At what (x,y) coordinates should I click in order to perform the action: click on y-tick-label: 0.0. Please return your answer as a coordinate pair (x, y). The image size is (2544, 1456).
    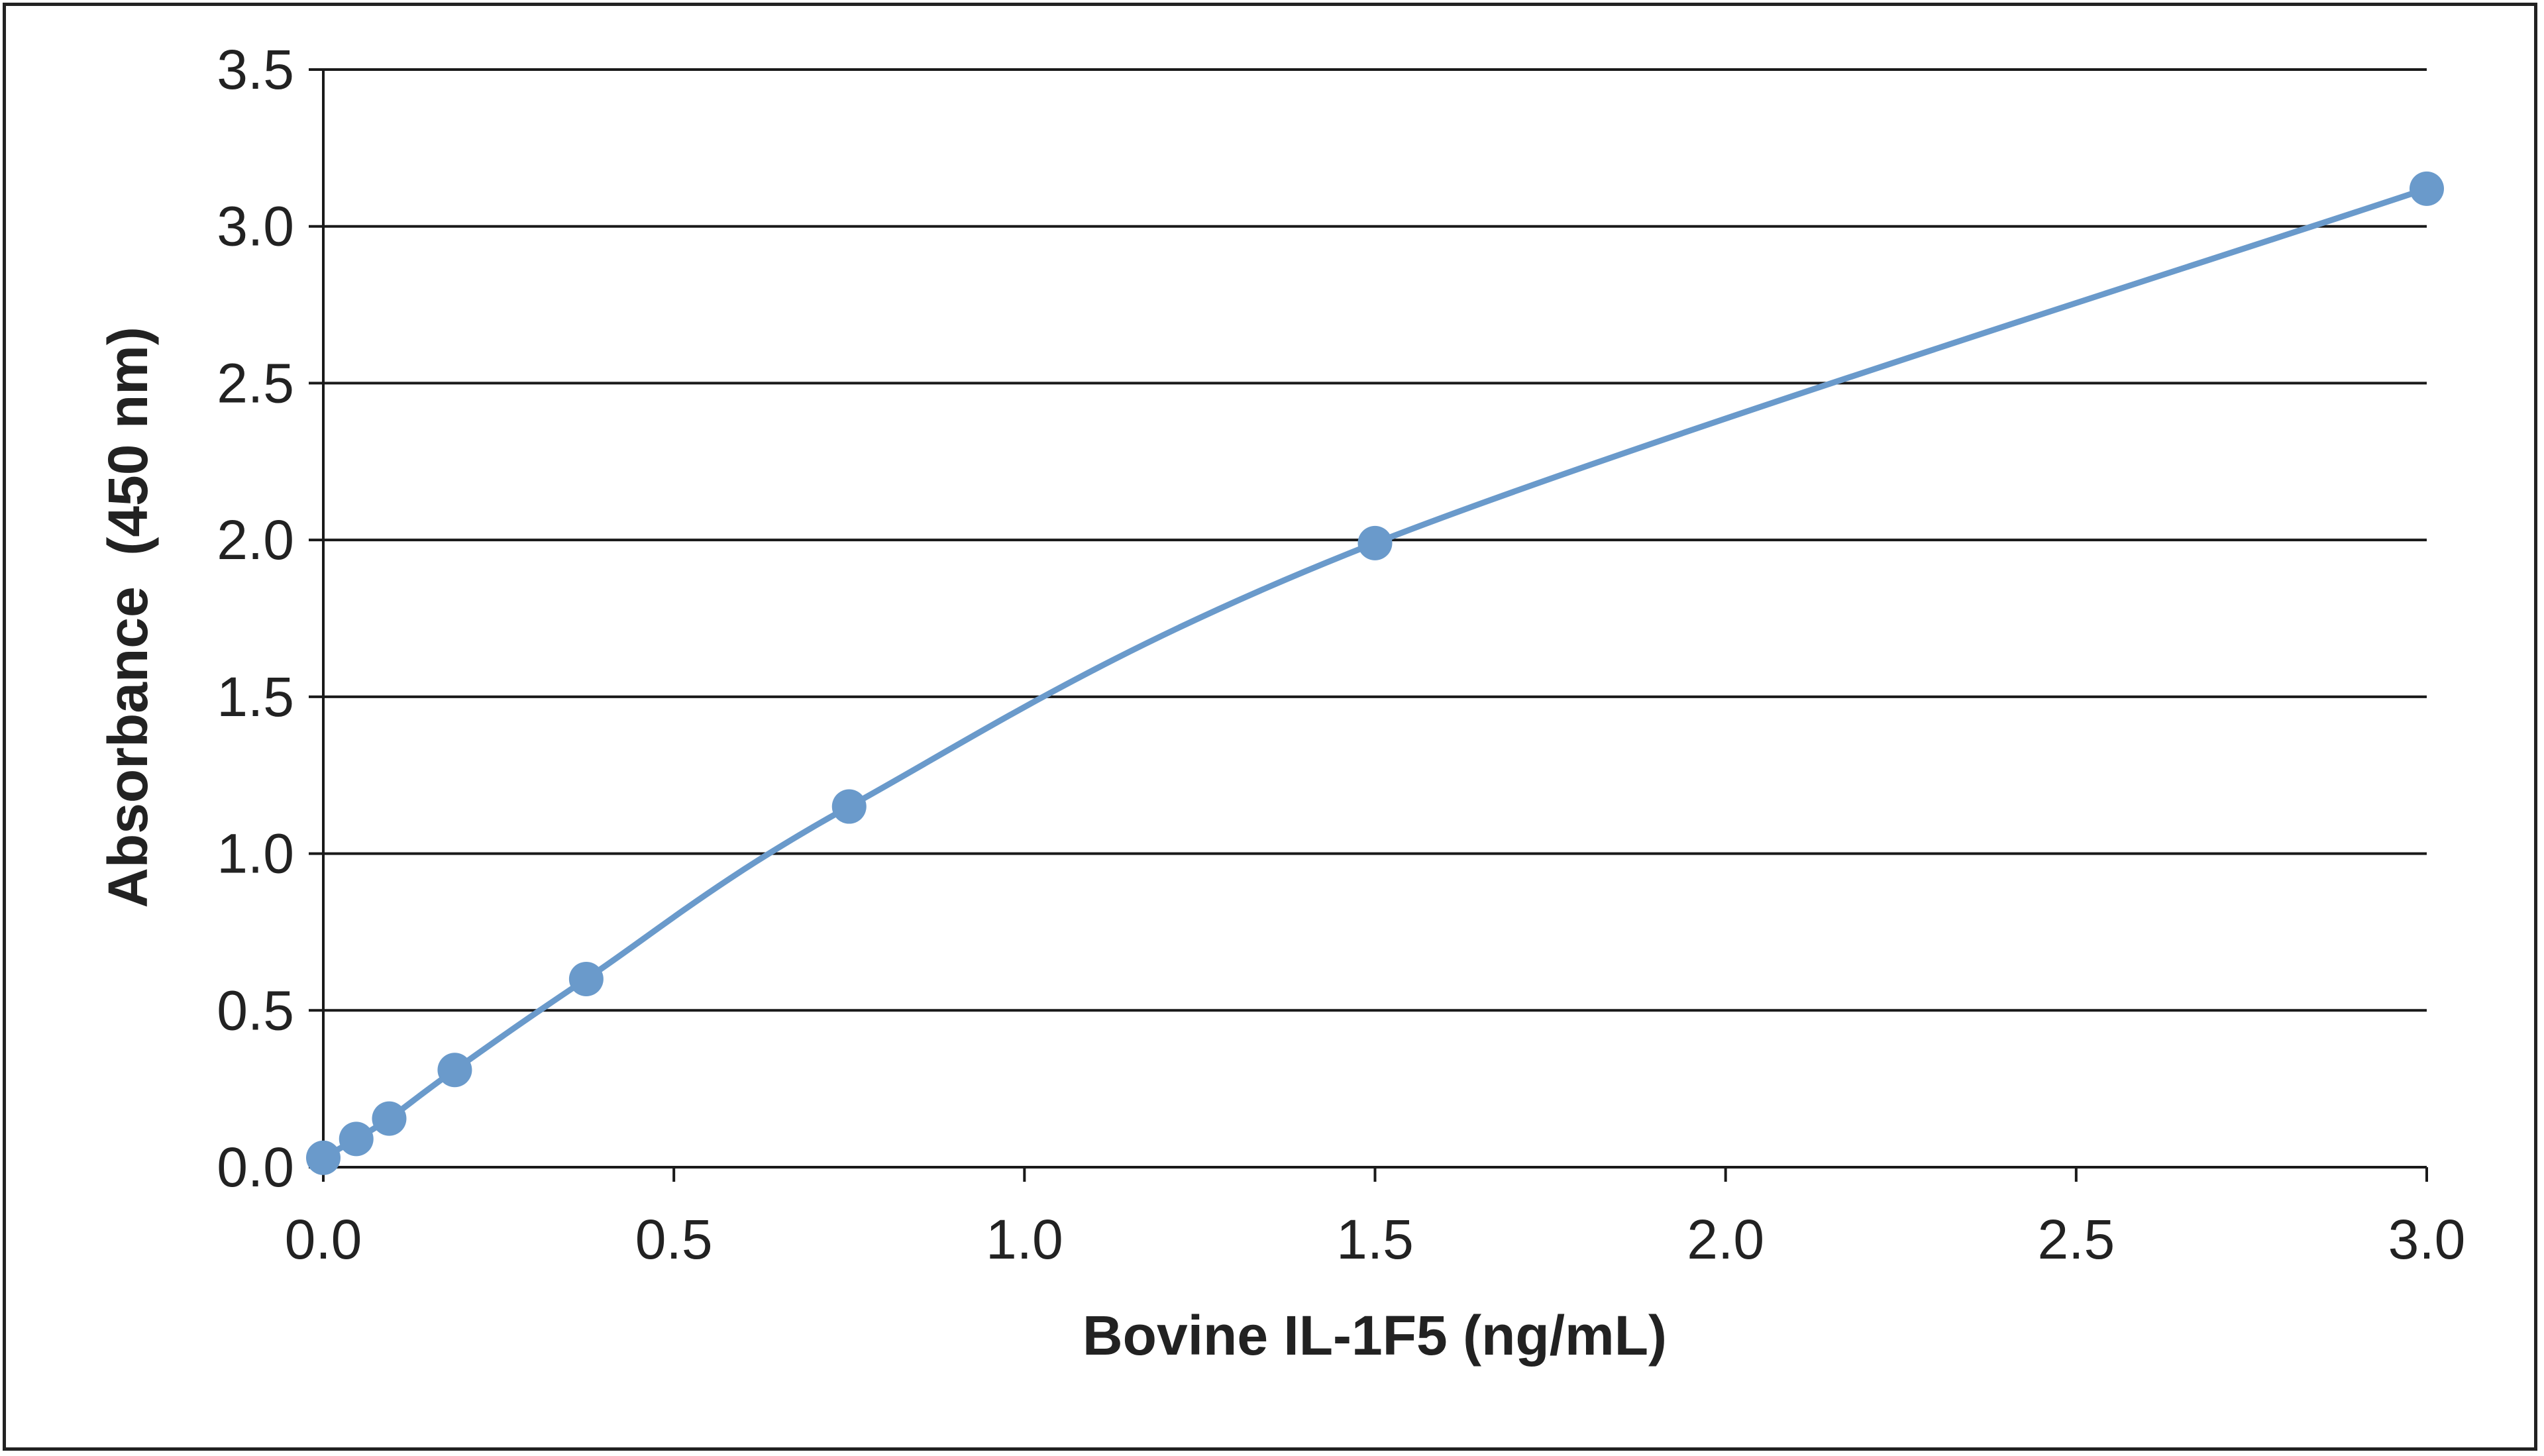
    Looking at the image, I should click on (256, 1167).